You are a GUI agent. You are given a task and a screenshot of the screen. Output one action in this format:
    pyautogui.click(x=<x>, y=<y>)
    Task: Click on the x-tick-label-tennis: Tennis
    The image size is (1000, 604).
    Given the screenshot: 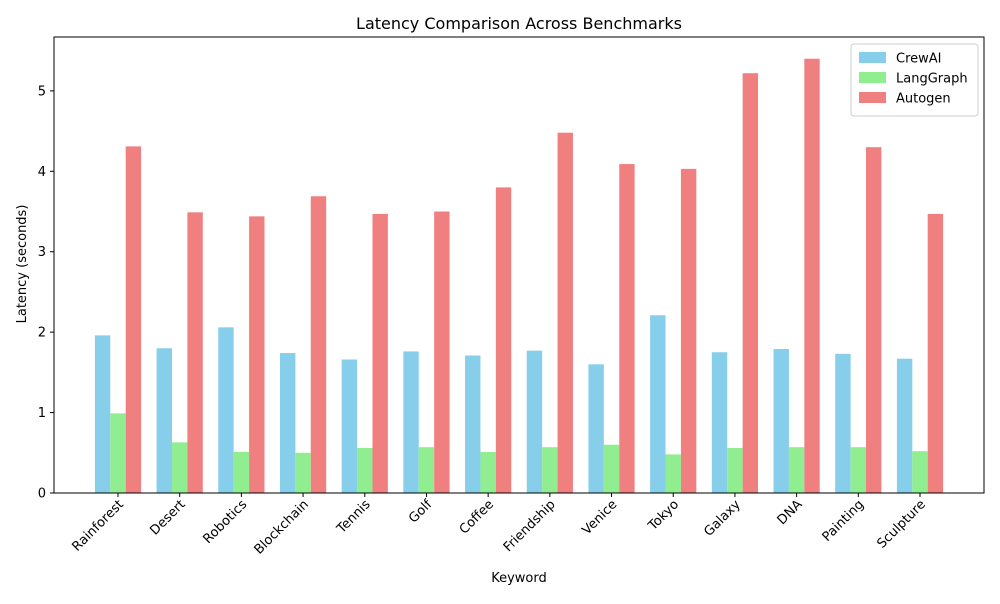 What is the action you would take?
    pyautogui.click(x=354, y=517)
    